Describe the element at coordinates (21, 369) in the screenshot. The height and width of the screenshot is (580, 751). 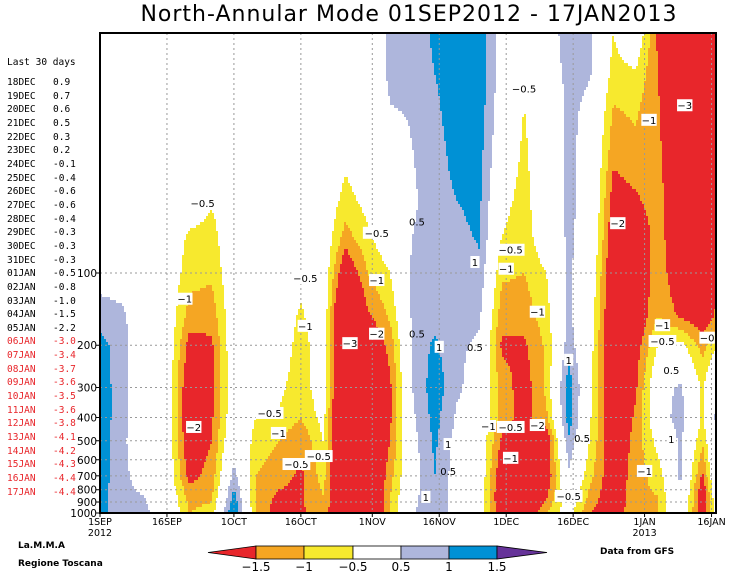
I see `recent-entry-date: 08JAN` at that location.